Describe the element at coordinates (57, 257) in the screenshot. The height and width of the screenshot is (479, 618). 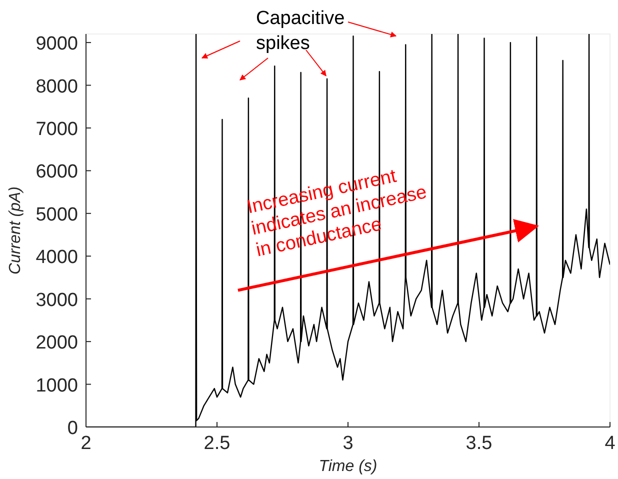
I see `y-tick-label: 4000` at that location.